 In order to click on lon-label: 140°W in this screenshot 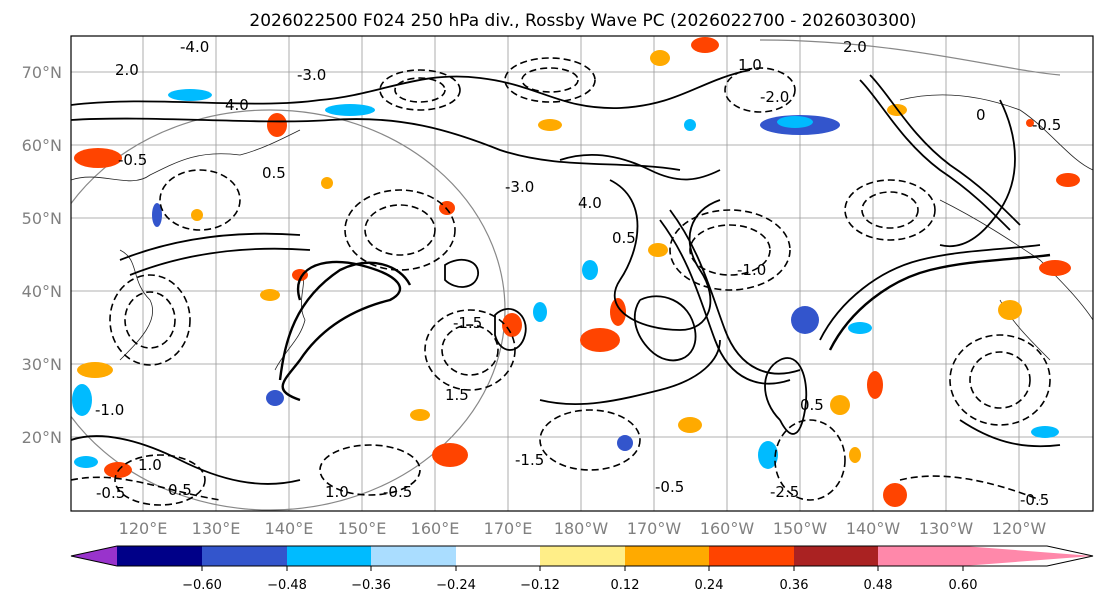, I will do `click(873, 528)`.